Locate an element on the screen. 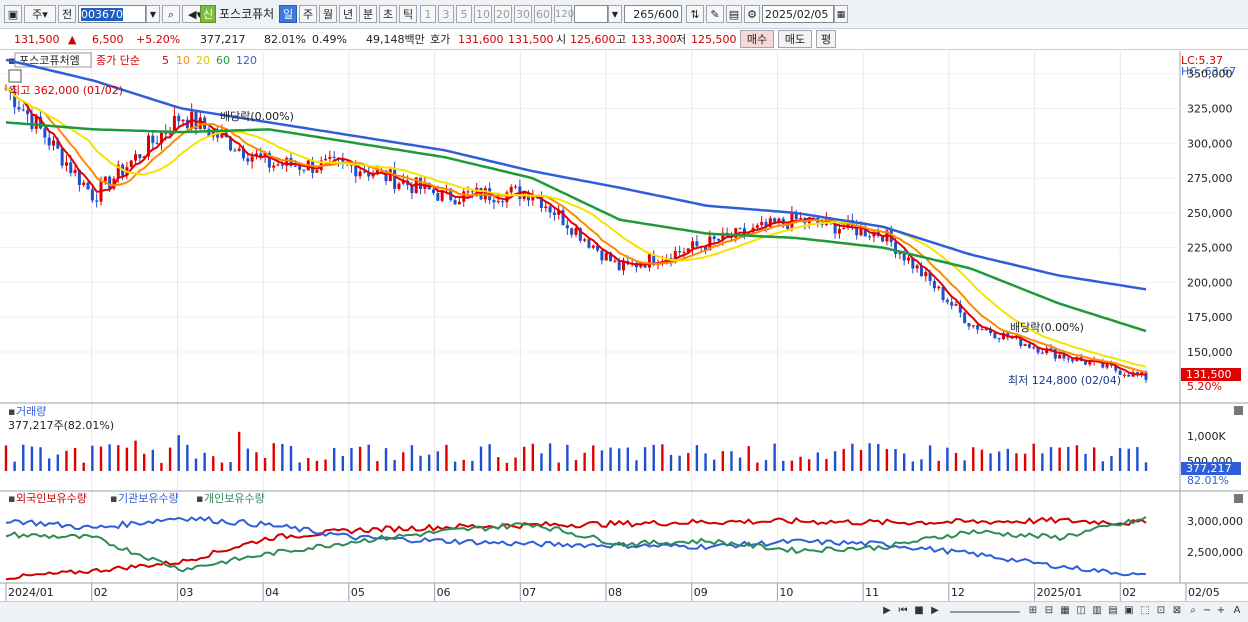  tool-icon-7: ▣ is located at coordinates (1129, 610).